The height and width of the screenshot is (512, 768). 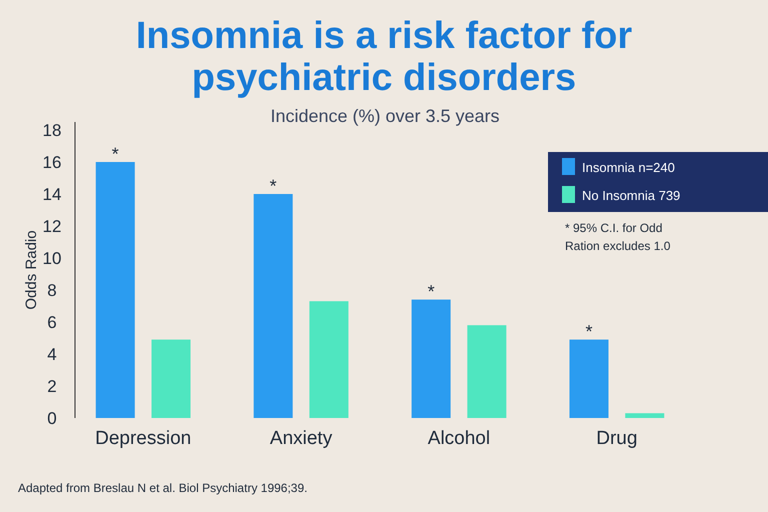 I want to click on y-tick-label: 0, so click(x=52, y=418).